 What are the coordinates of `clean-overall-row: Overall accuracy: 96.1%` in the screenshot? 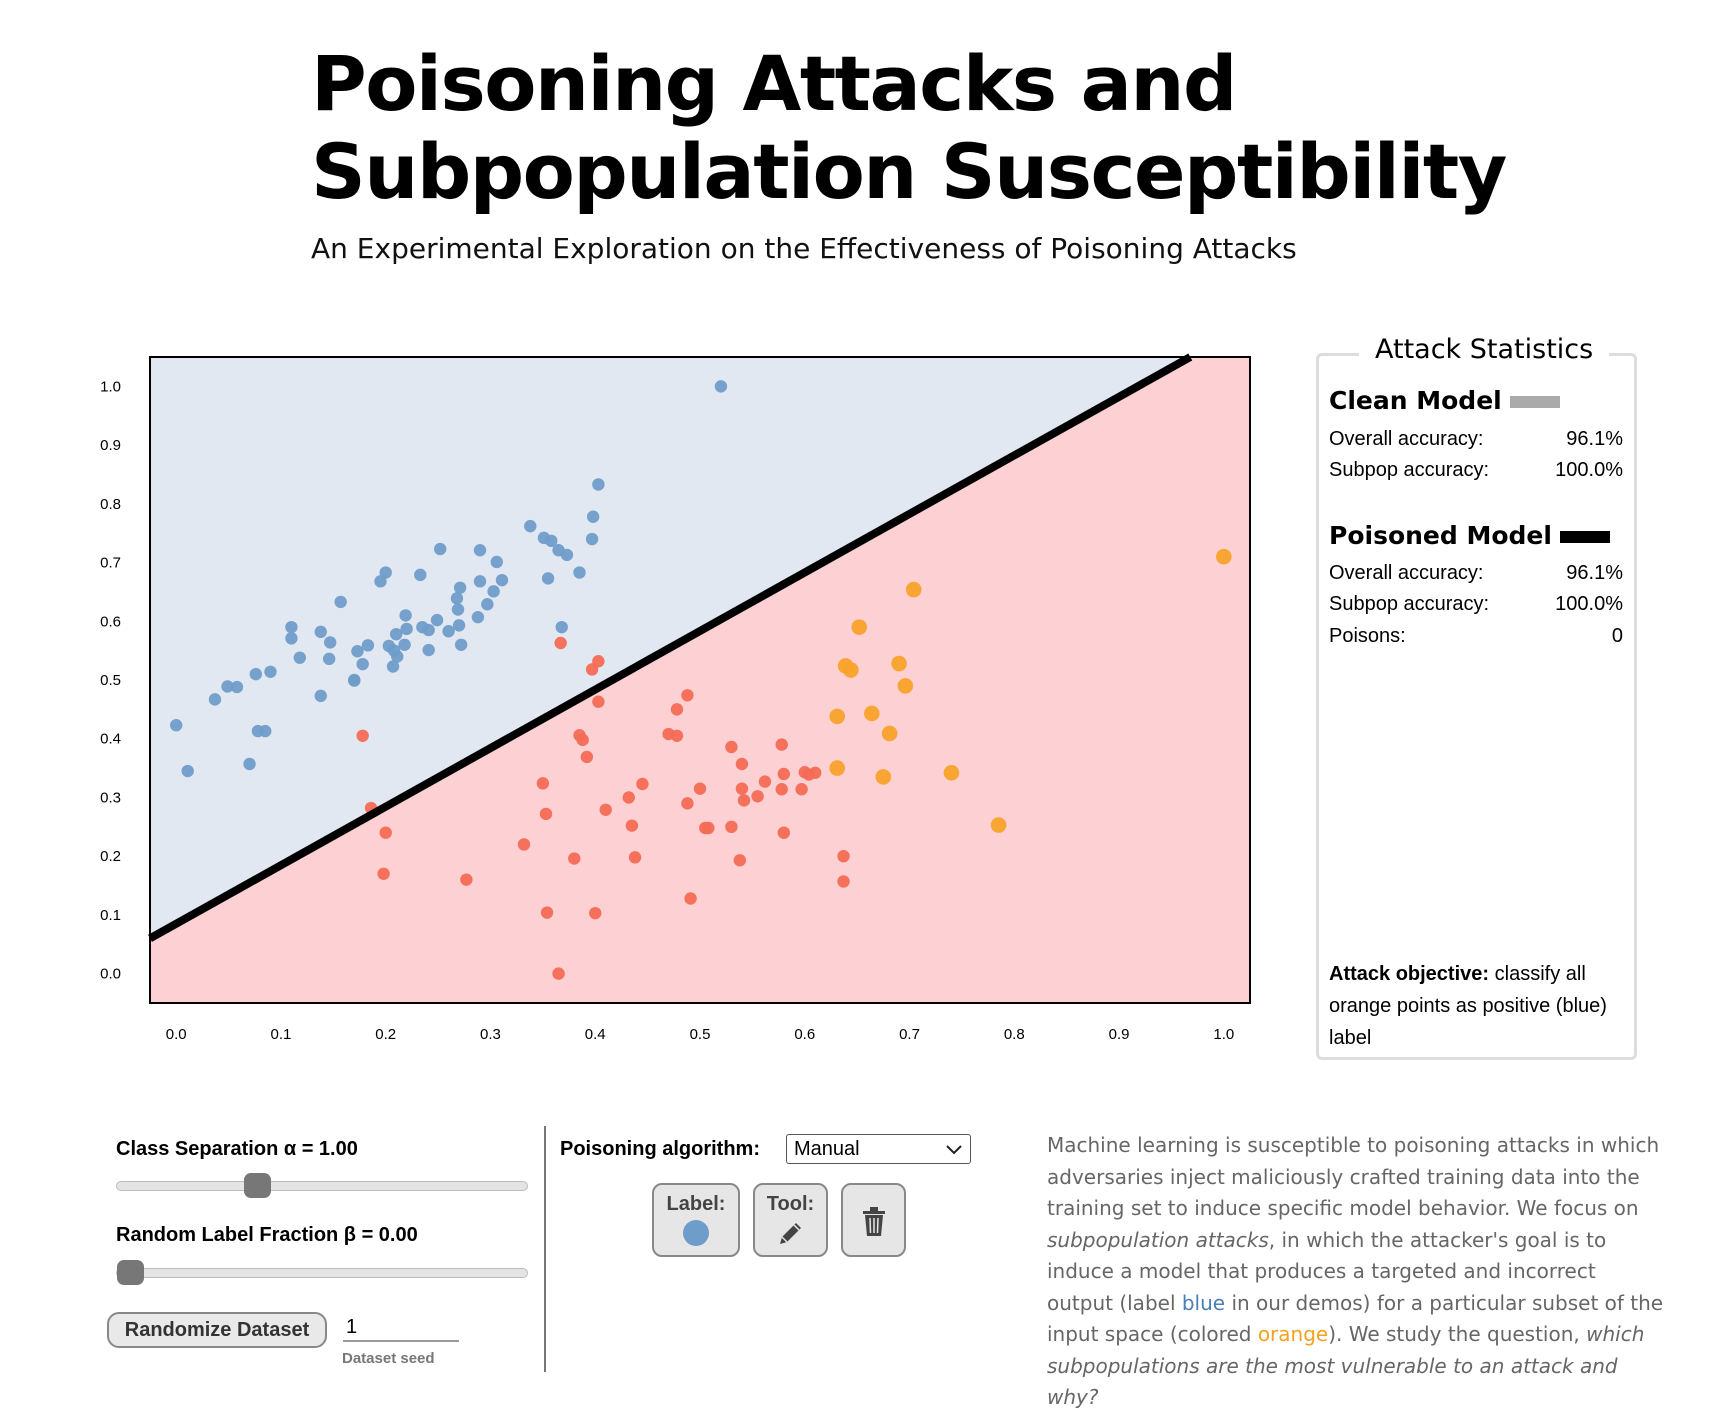 It's located at (1476, 439).